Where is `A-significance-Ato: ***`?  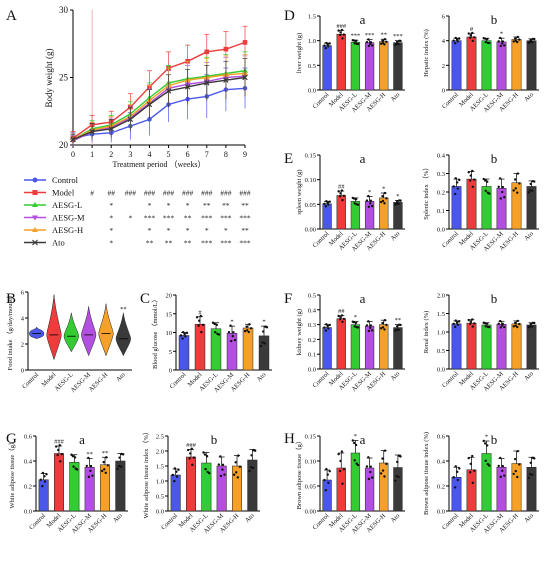
A-significance-Ato: *** is located at coordinates (245, 243).